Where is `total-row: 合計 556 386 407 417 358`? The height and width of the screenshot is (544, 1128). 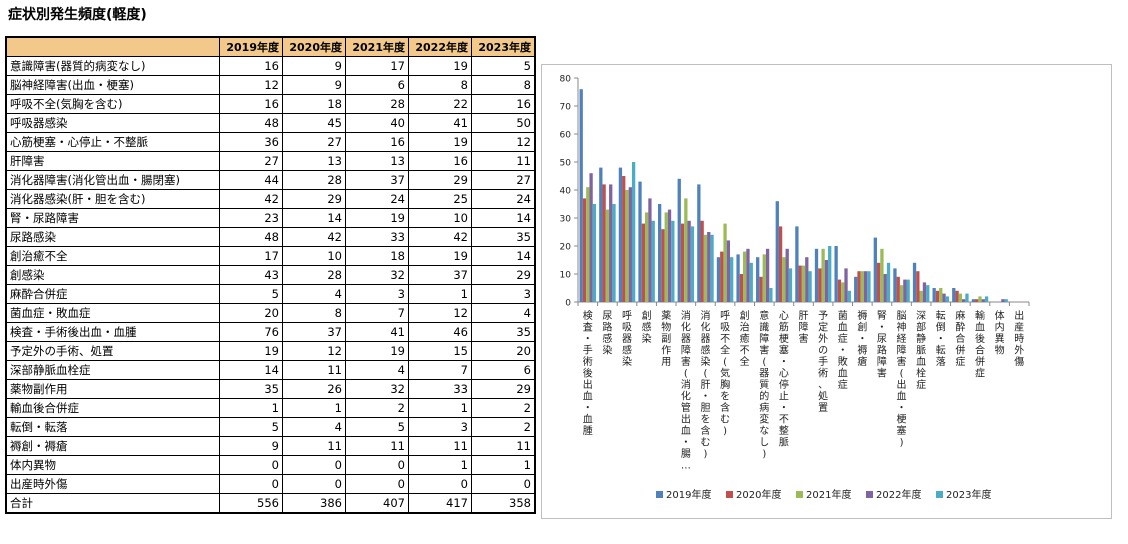 total-row: 合計 556 386 407 417 358 is located at coordinates (270, 503).